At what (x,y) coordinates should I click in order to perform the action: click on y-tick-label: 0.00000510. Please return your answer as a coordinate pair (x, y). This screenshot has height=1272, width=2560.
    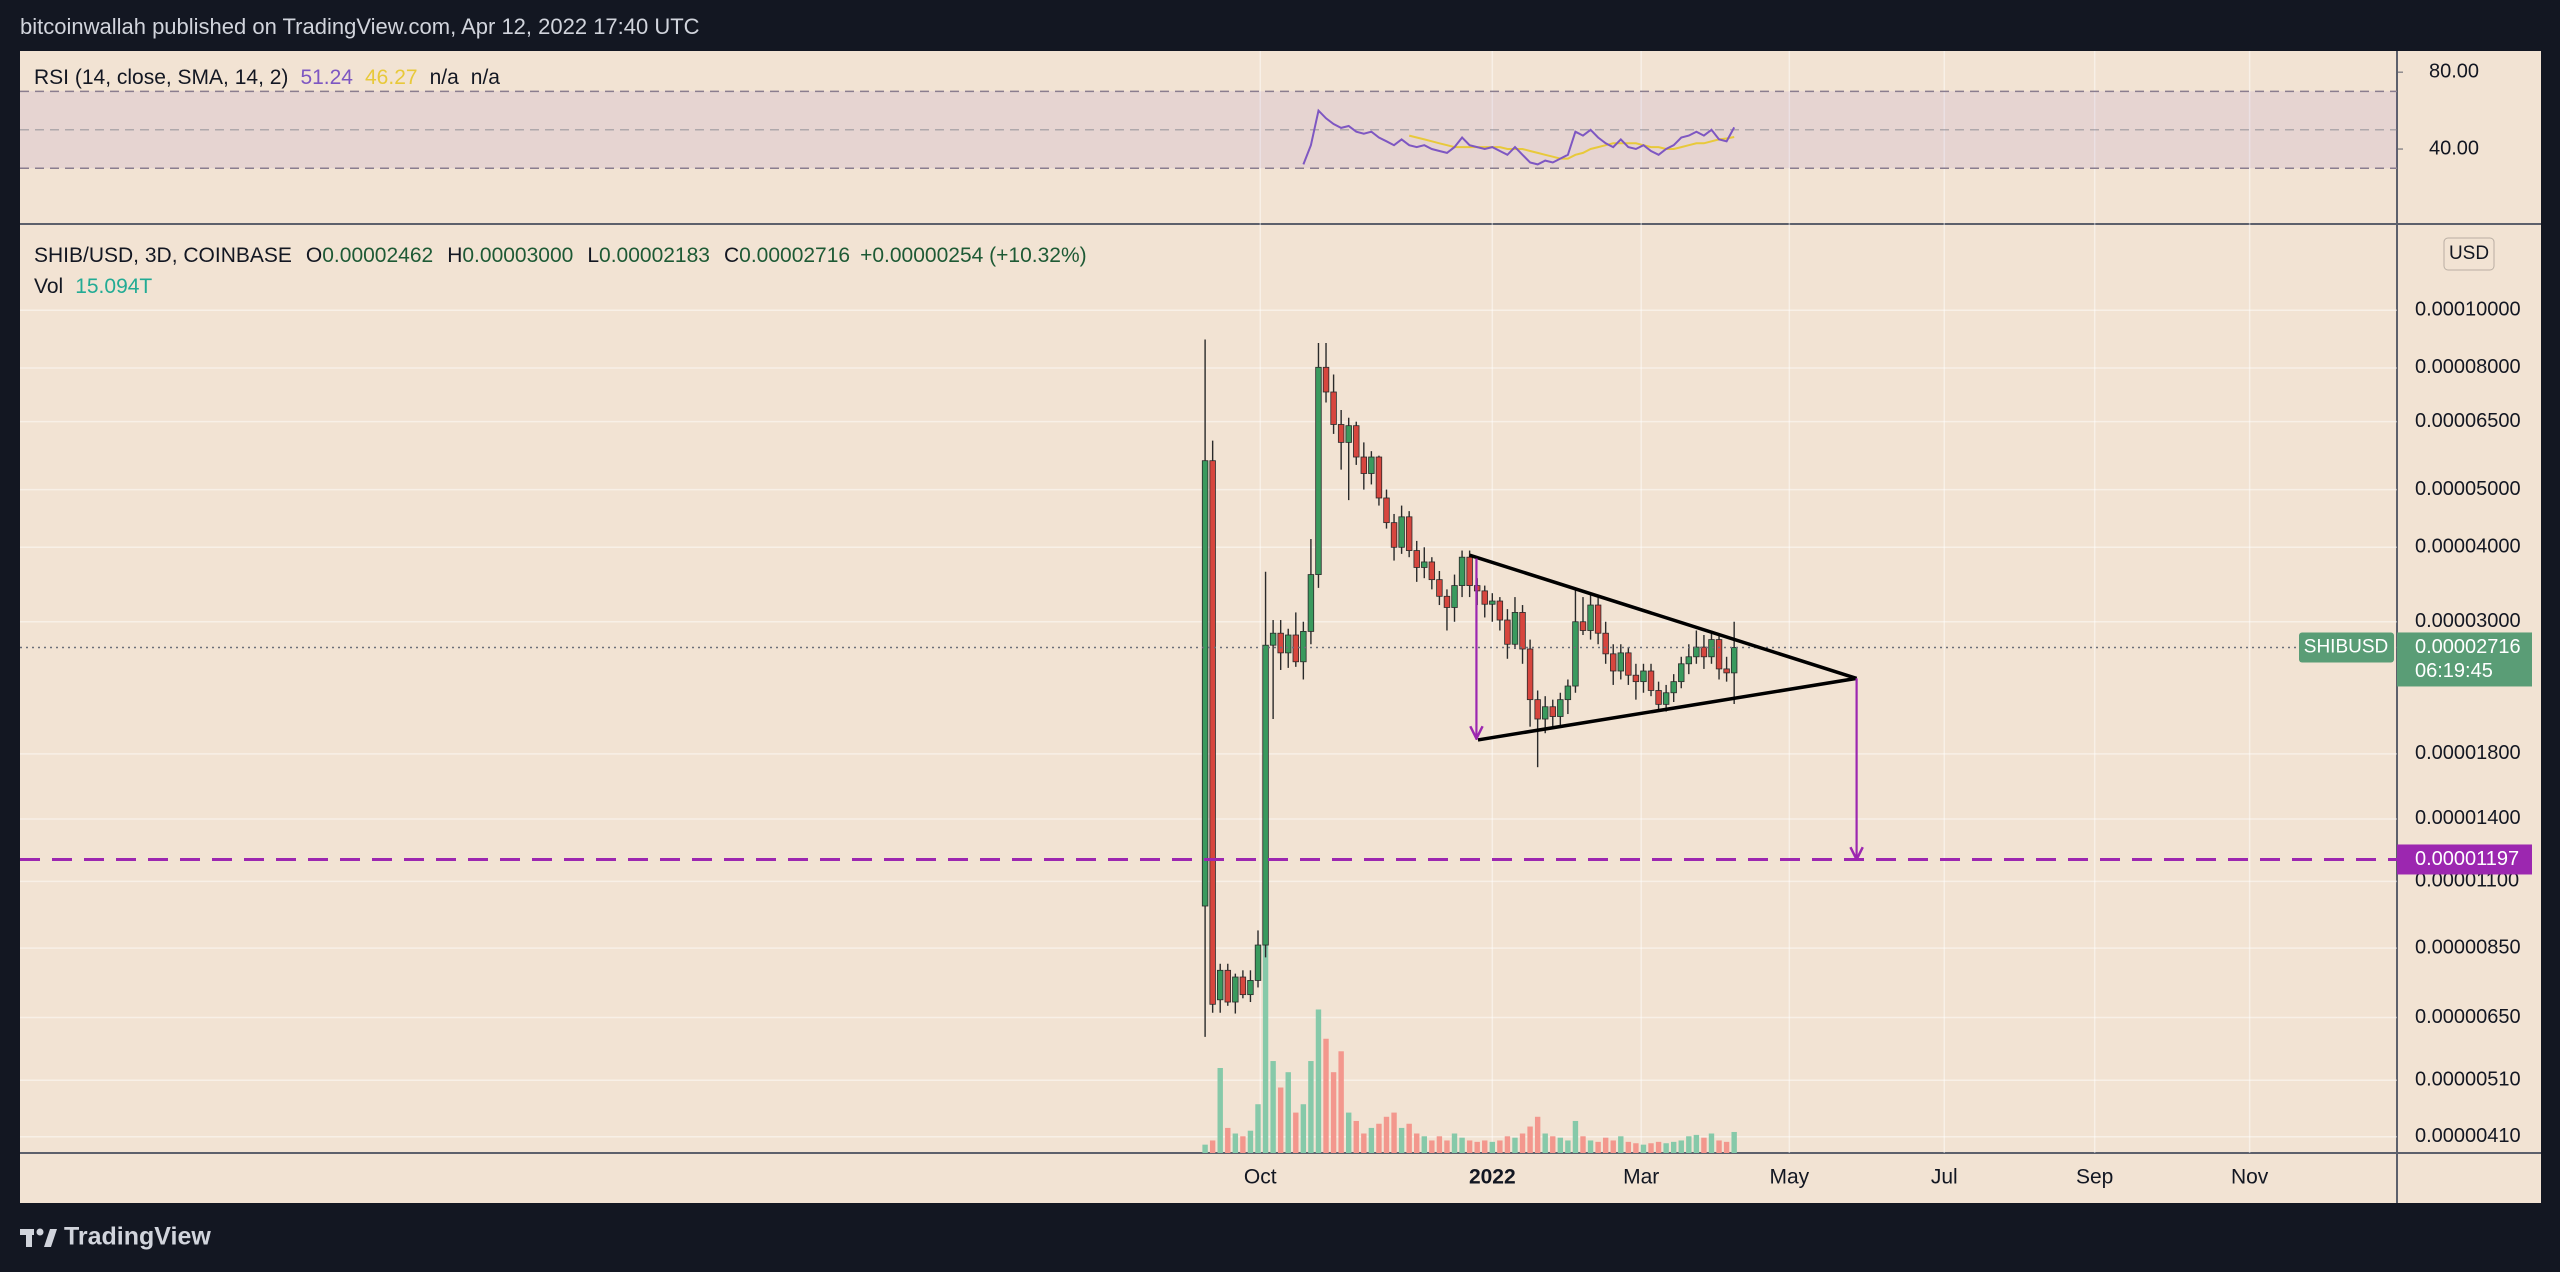
    Looking at the image, I should click on (2468, 1080).